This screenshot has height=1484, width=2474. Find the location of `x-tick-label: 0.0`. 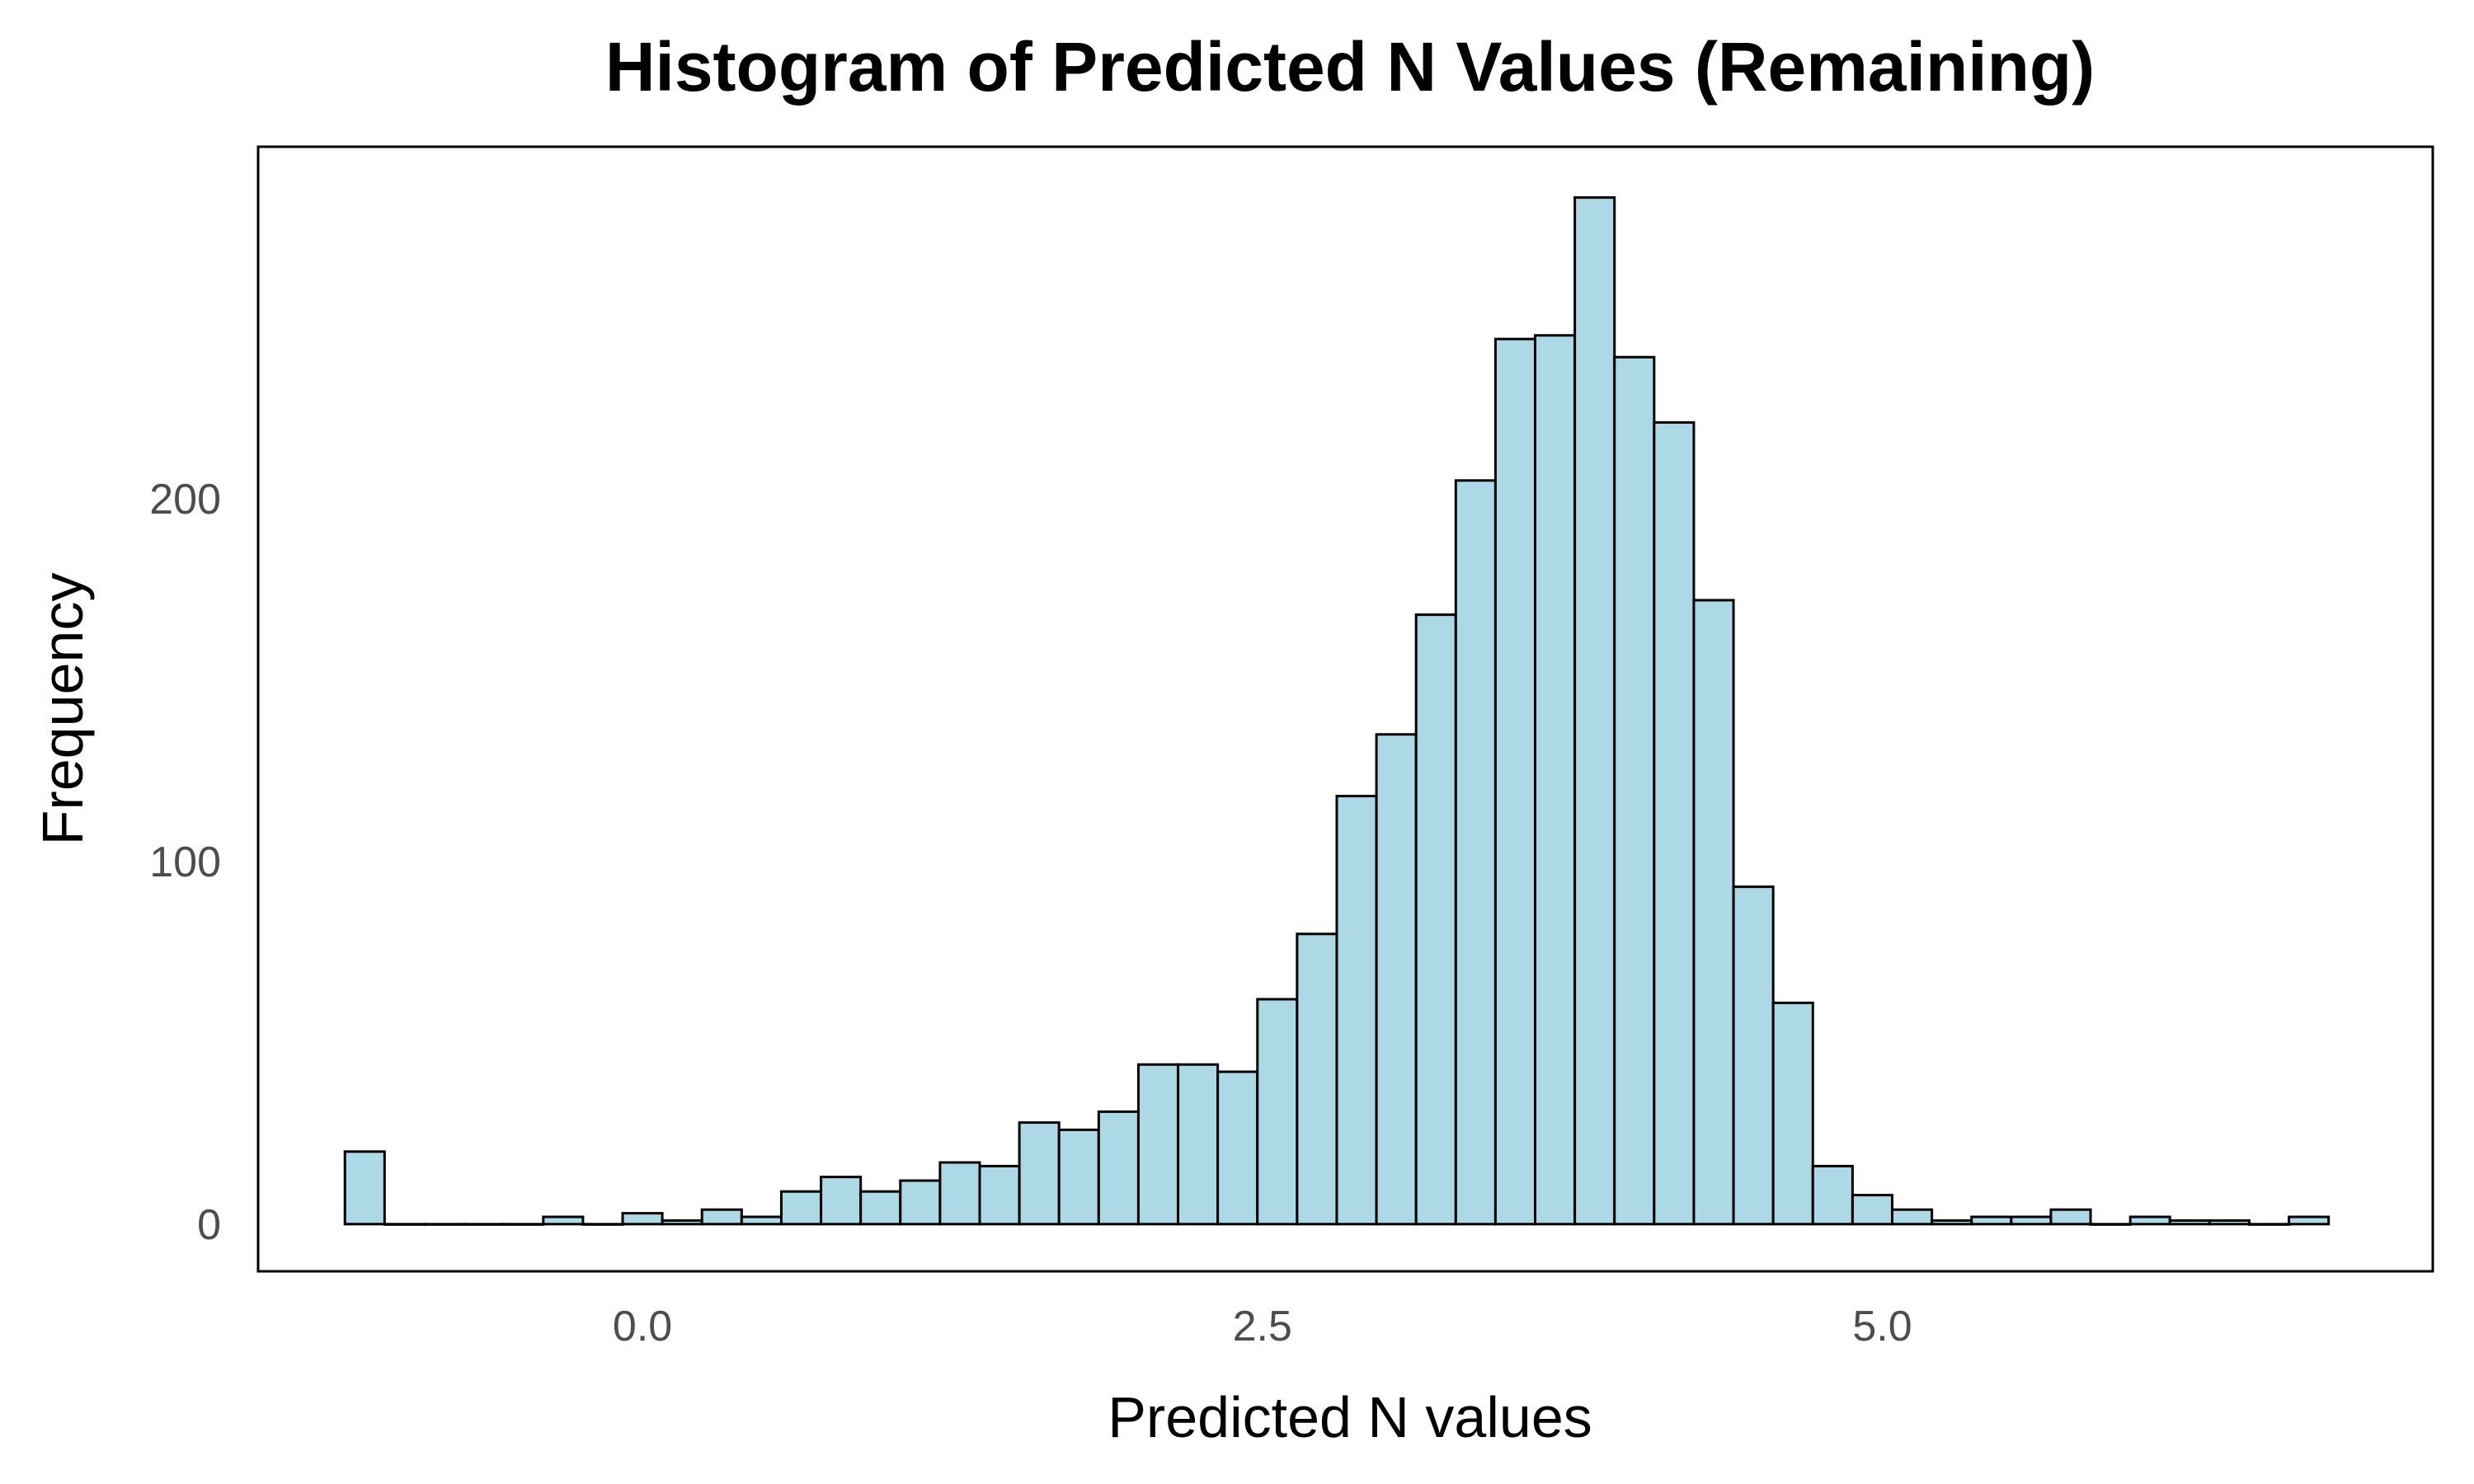

x-tick-label: 0.0 is located at coordinates (642, 1326).